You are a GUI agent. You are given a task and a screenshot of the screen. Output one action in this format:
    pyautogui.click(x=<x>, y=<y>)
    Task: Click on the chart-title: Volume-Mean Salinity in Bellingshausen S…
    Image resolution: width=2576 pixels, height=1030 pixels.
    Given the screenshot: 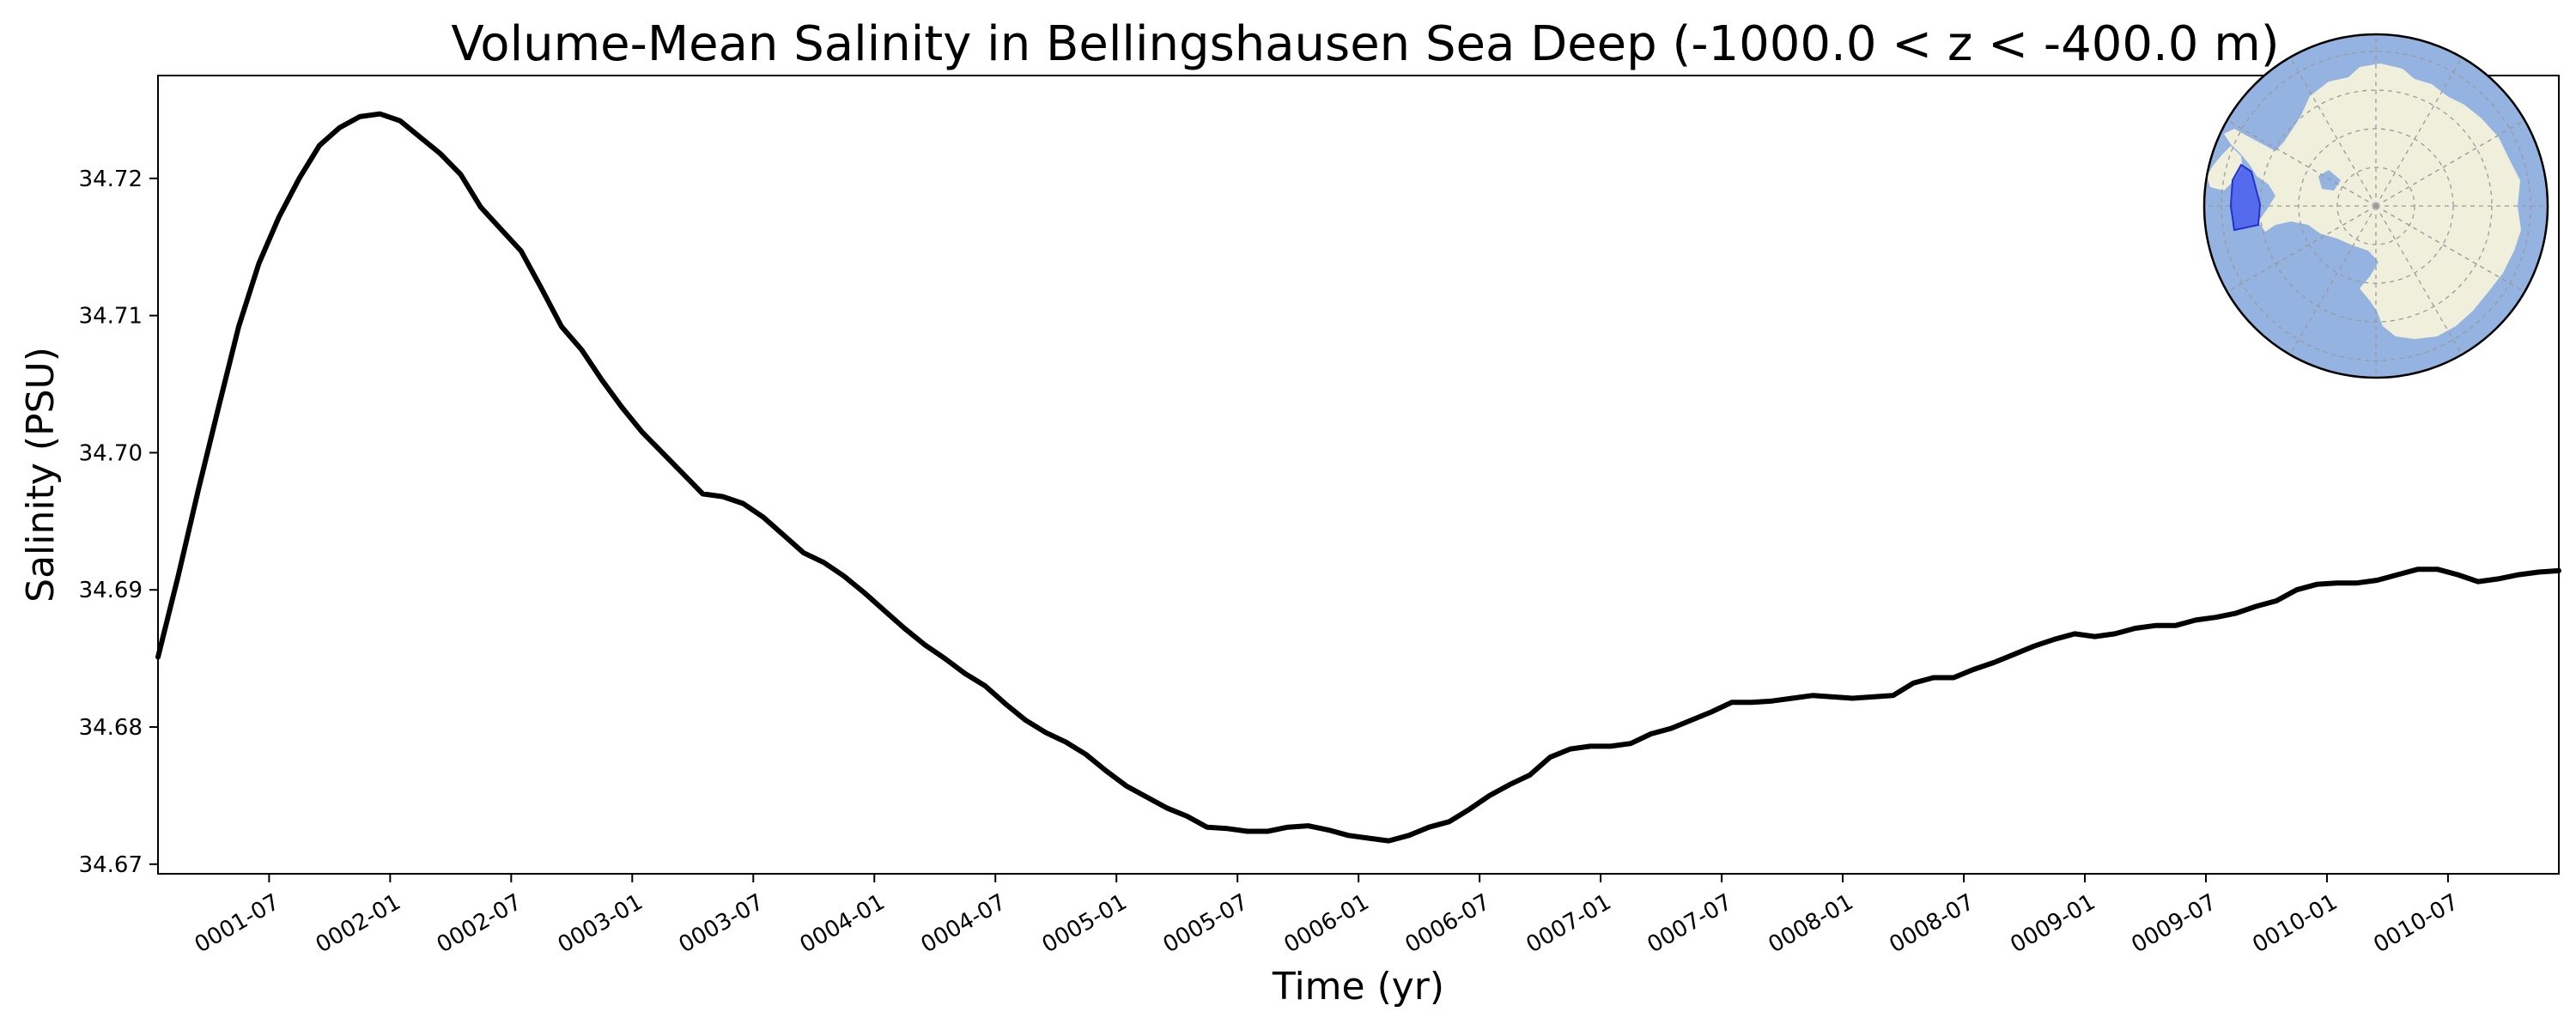 What is the action you would take?
    pyautogui.click(x=1365, y=44)
    